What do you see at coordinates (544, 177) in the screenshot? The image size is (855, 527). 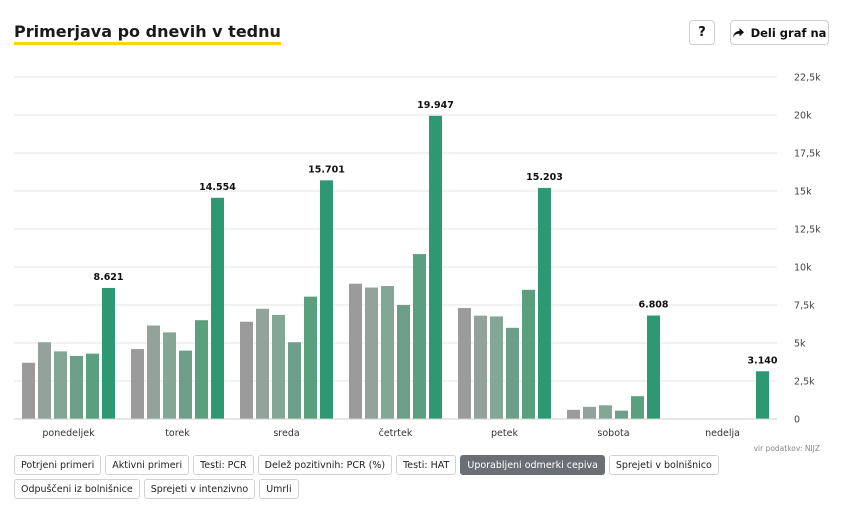 I see `value-label: 15.203` at bounding box center [544, 177].